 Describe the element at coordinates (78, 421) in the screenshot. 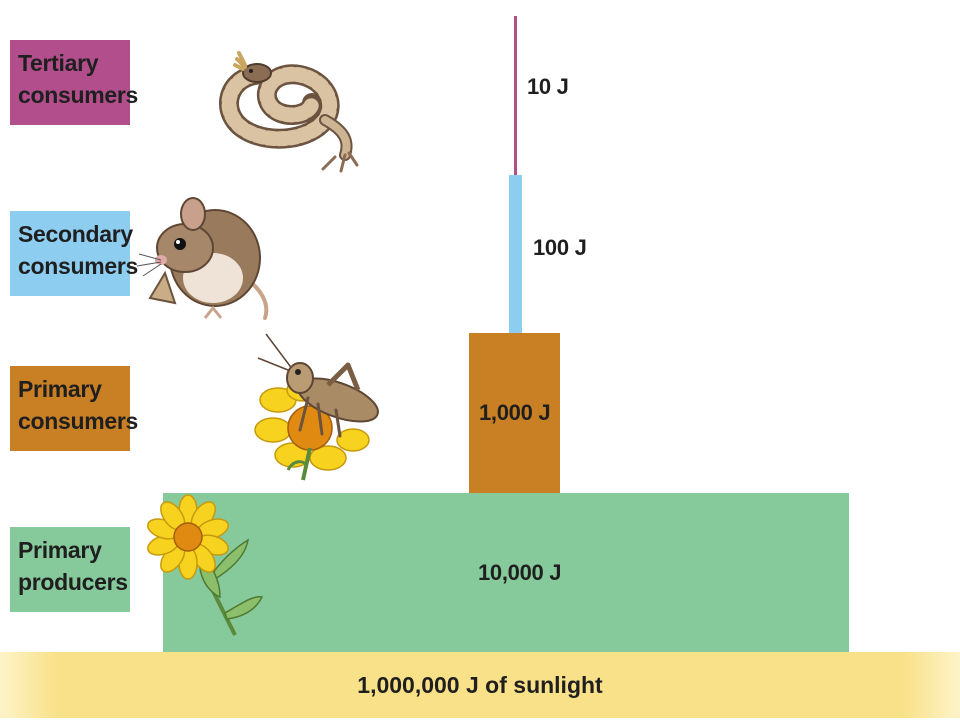

I see `primary-consumers-label-line2: consumers` at that location.